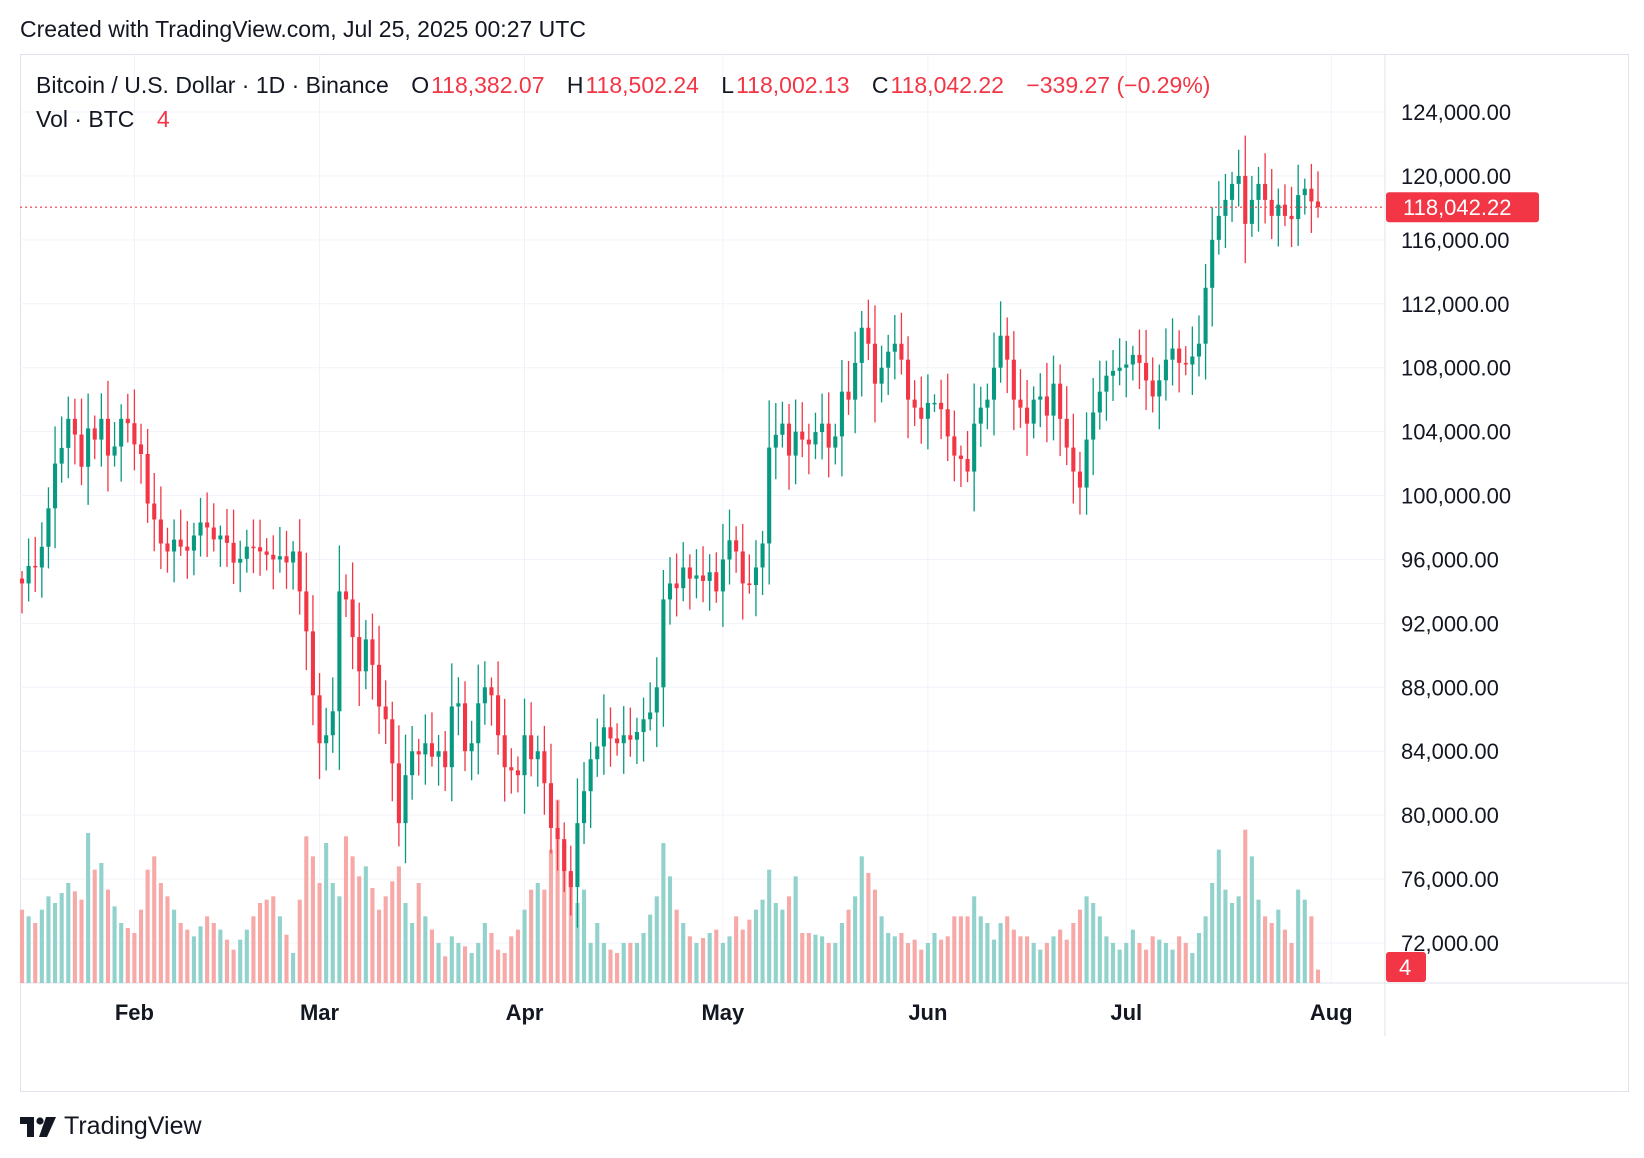 Image resolution: width=1644 pixels, height=1158 pixels. I want to click on tradingview-logo: TradingView, so click(111, 1126).